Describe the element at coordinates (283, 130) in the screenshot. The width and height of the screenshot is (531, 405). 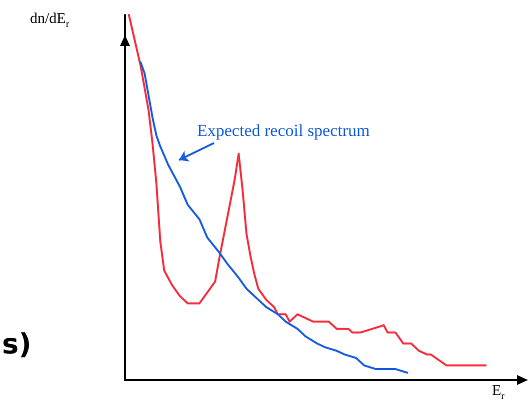
I see `annotation: Expected recoil spectrum` at that location.